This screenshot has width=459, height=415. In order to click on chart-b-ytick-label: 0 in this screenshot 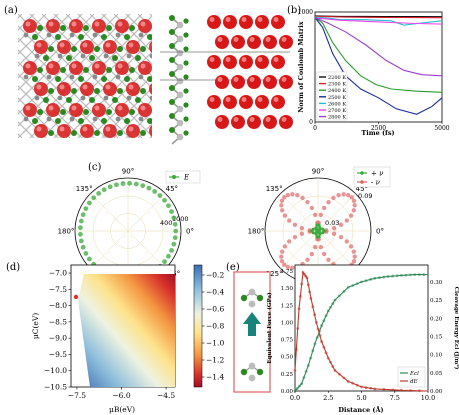, I will do `click(311, 122)`.